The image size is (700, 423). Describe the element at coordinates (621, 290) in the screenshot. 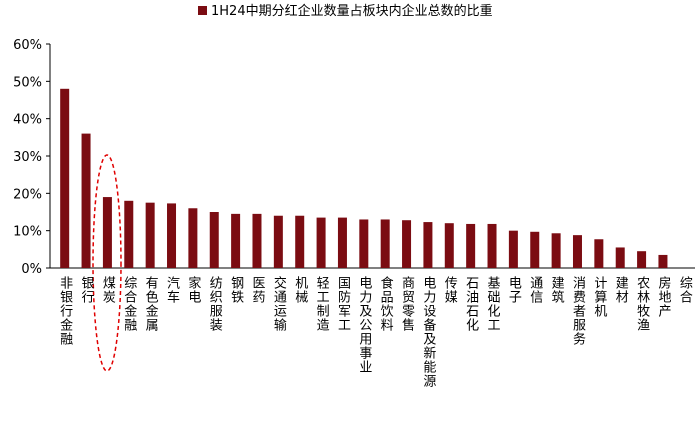

I see `x-tick-label: 建材` at that location.